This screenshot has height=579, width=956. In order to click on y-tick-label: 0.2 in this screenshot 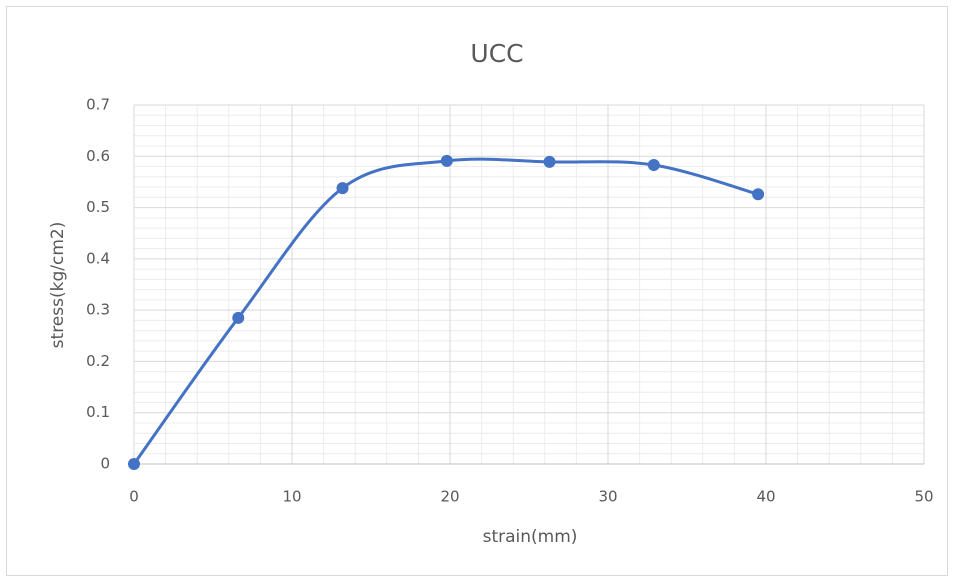, I will do `click(98, 361)`.